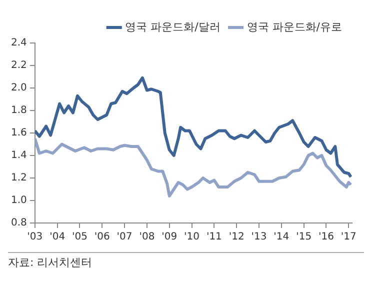 The image size is (372, 293). What do you see at coordinates (102, 237) in the screenshot?
I see `x-tick-label: '06` at bounding box center [102, 237].